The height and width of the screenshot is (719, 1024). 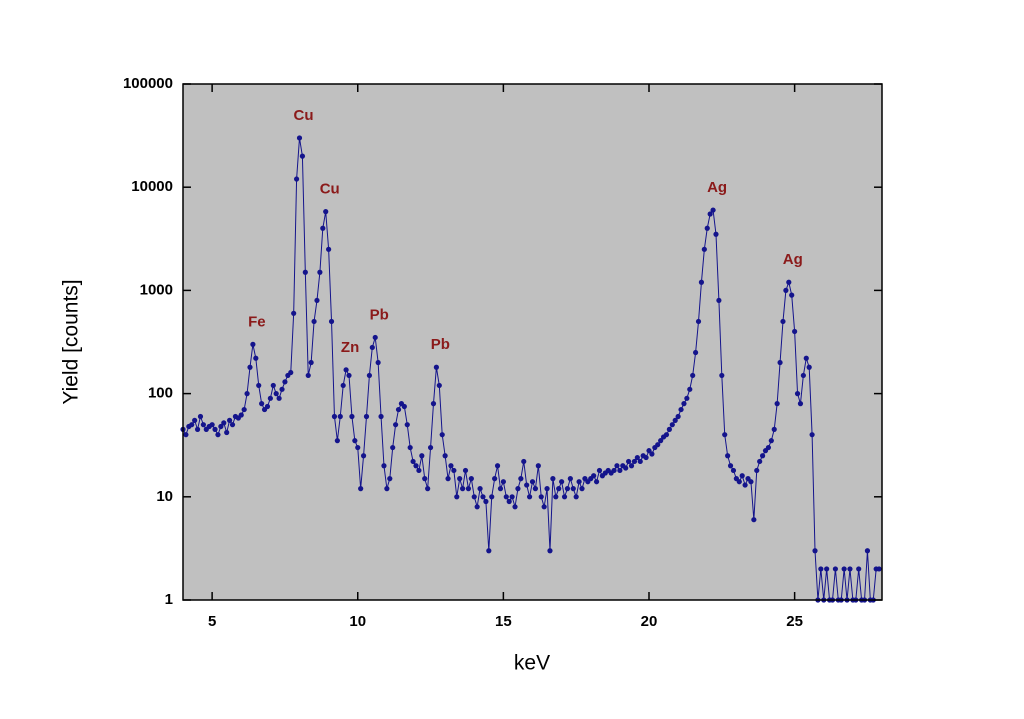 What do you see at coordinates (350, 347) in the screenshot?
I see `peak-label: Zn` at bounding box center [350, 347].